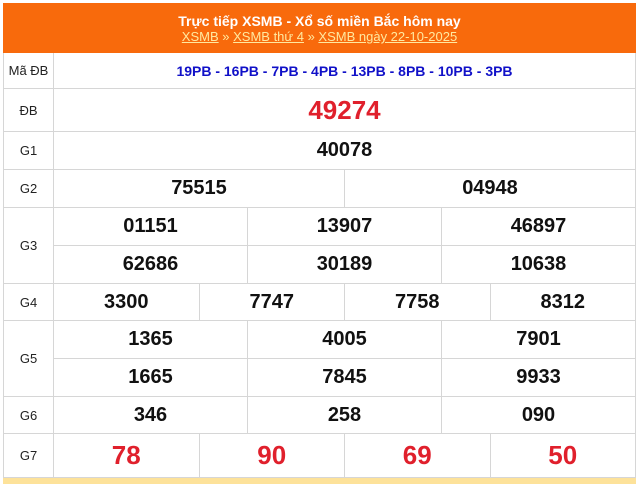  Describe the element at coordinates (200, 36) in the screenshot. I see `link-xsmb: XSMB` at that location.